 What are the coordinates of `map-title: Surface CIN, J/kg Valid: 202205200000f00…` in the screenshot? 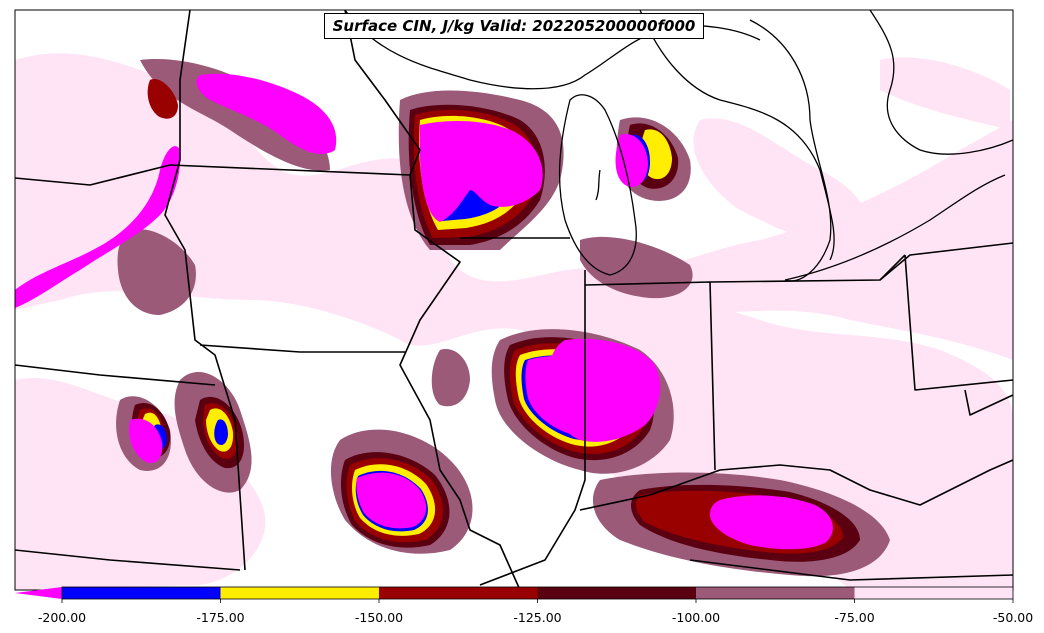 It's located at (514, 26).